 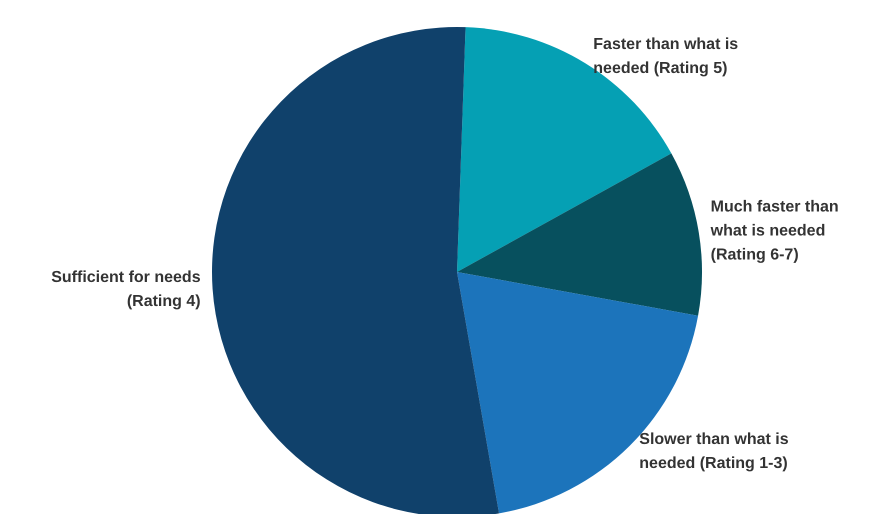 What do you see at coordinates (714, 451) in the screenshot?
I see `slice-label: Slower than what is needed (Rating 1-3)` at bounding box center [714, 451].